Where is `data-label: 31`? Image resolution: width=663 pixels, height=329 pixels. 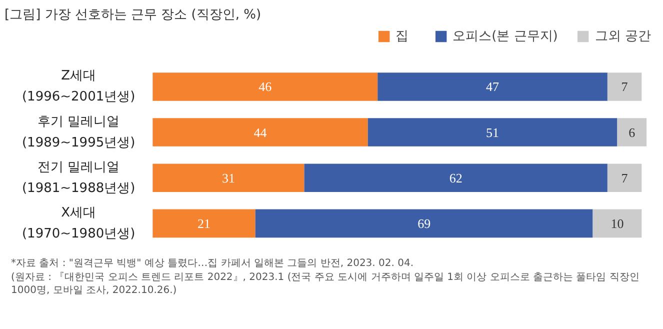
data-label: 31 is located at coordinates (228, 178).